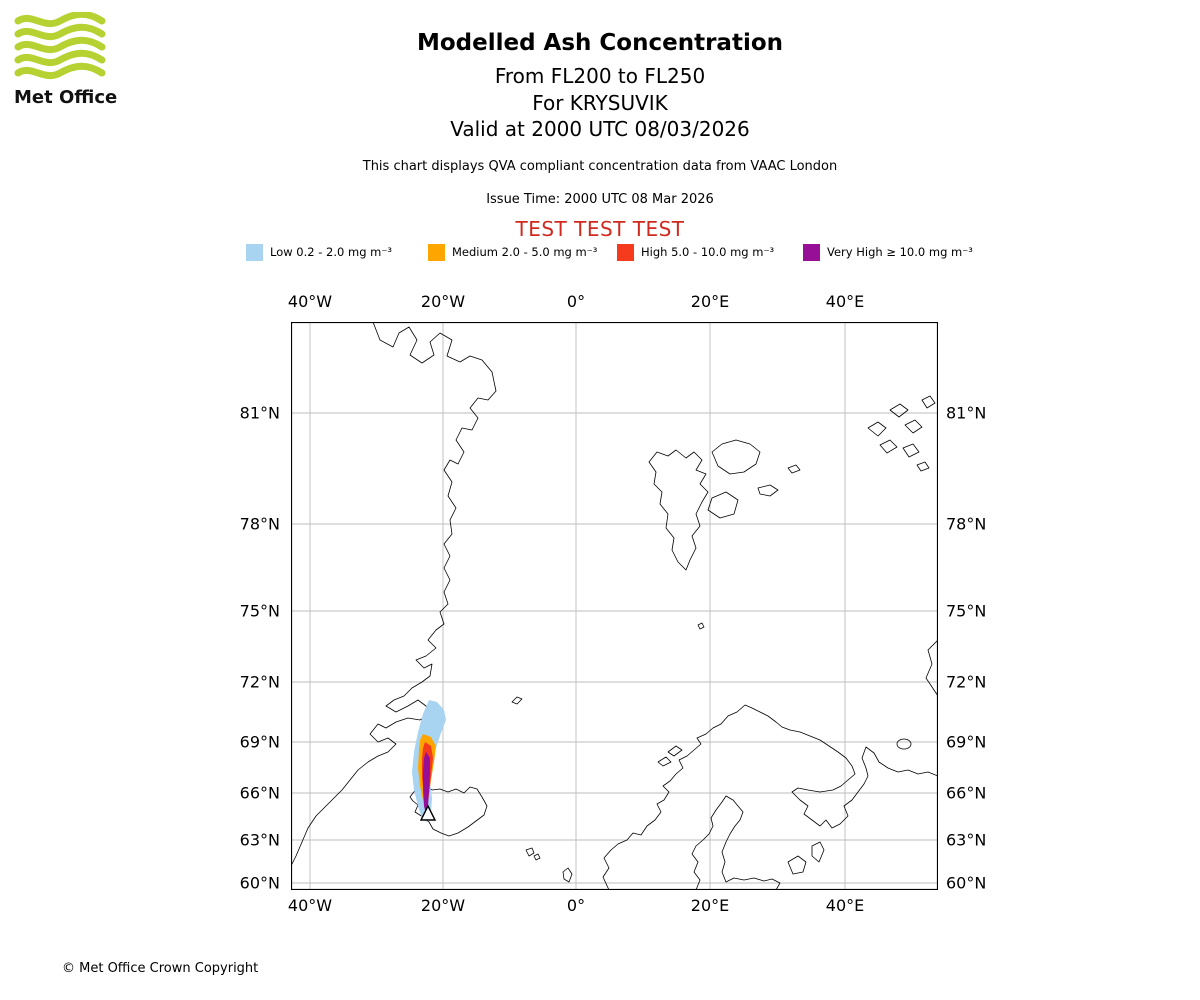  Describe the element at coordinates (736, 842) in the screenshot. I see `coastline-gulf-of-bothnia` at that location.